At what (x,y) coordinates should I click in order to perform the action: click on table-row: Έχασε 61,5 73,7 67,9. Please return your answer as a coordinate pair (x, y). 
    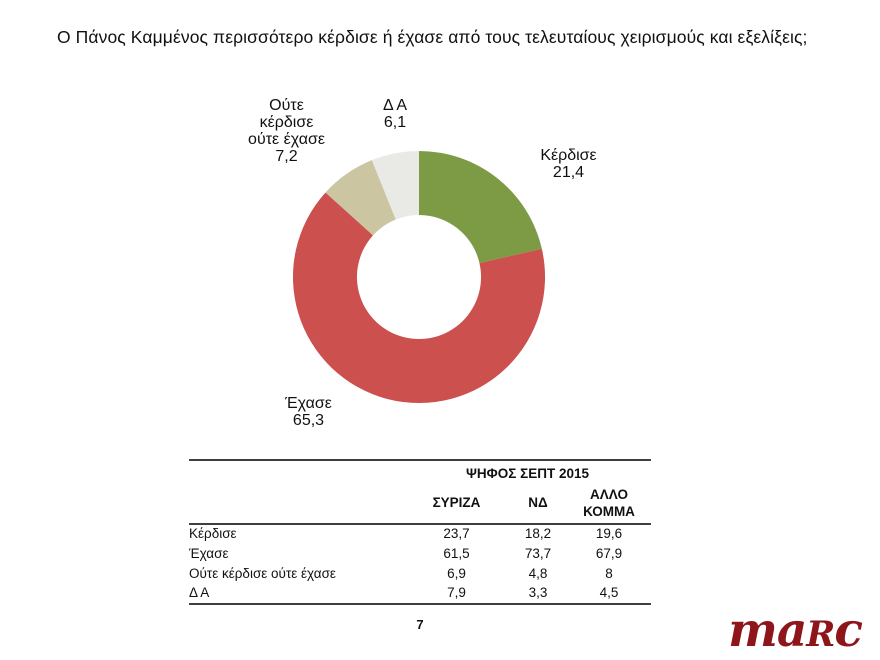
    Looking at the image, I should click on (420, 554).